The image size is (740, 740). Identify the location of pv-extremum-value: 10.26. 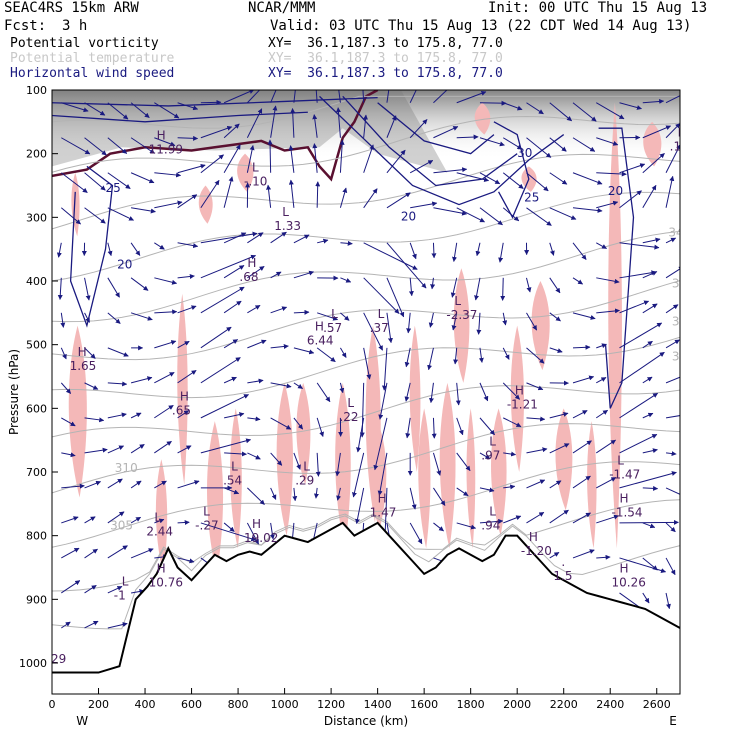
(629, 583).